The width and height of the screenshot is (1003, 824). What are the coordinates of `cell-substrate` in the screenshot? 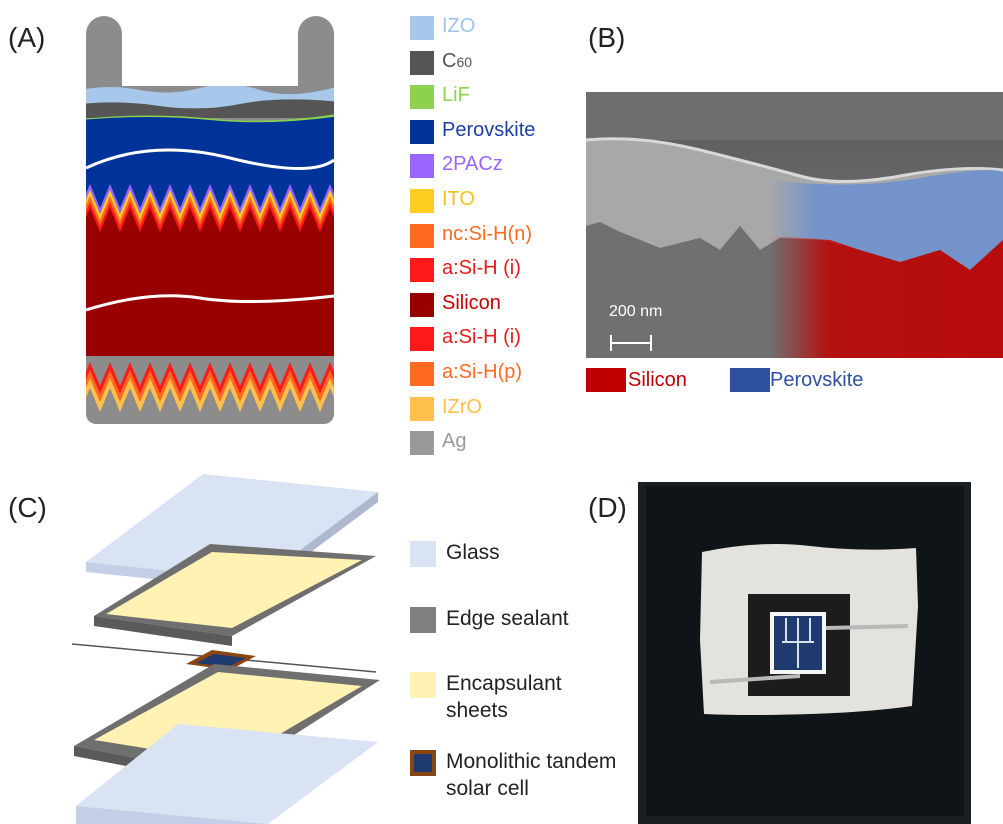 It's located at (799, 645).